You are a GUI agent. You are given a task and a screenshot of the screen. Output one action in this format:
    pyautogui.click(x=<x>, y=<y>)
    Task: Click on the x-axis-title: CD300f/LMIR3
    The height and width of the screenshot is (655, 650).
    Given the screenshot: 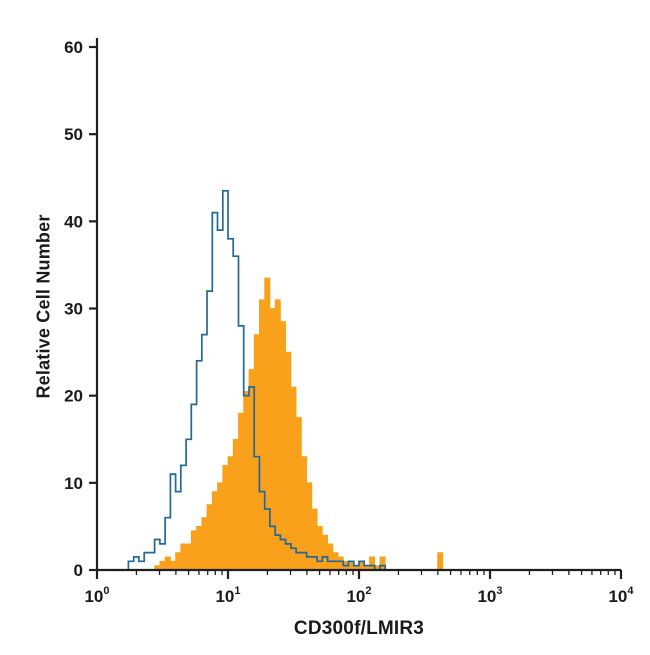 What is the action you would take?
    pyautogui.click(x=359, y=628)
    